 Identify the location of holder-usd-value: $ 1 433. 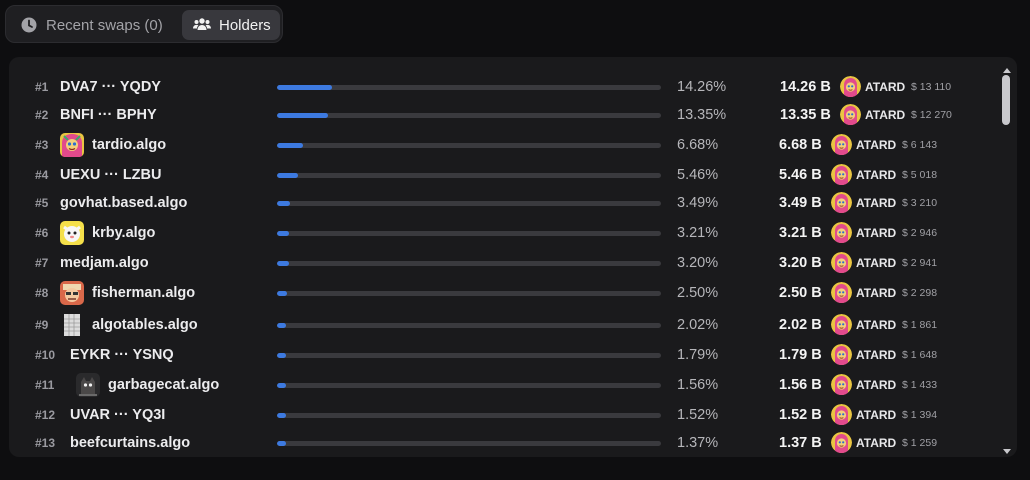
(920, 385).